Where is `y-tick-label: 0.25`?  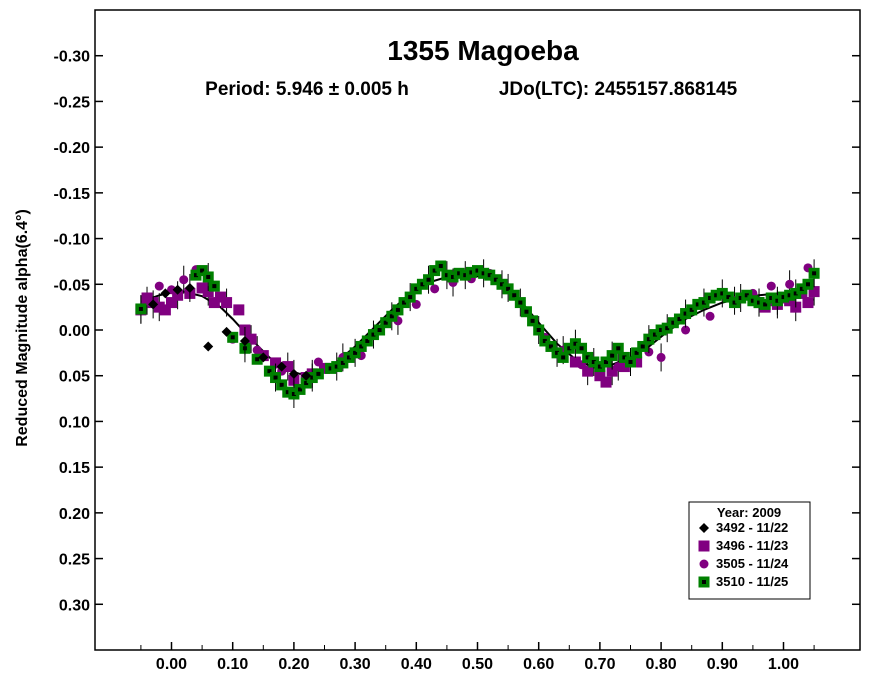
y-tick-label: 0.25 is located at coordinates (74, 560).